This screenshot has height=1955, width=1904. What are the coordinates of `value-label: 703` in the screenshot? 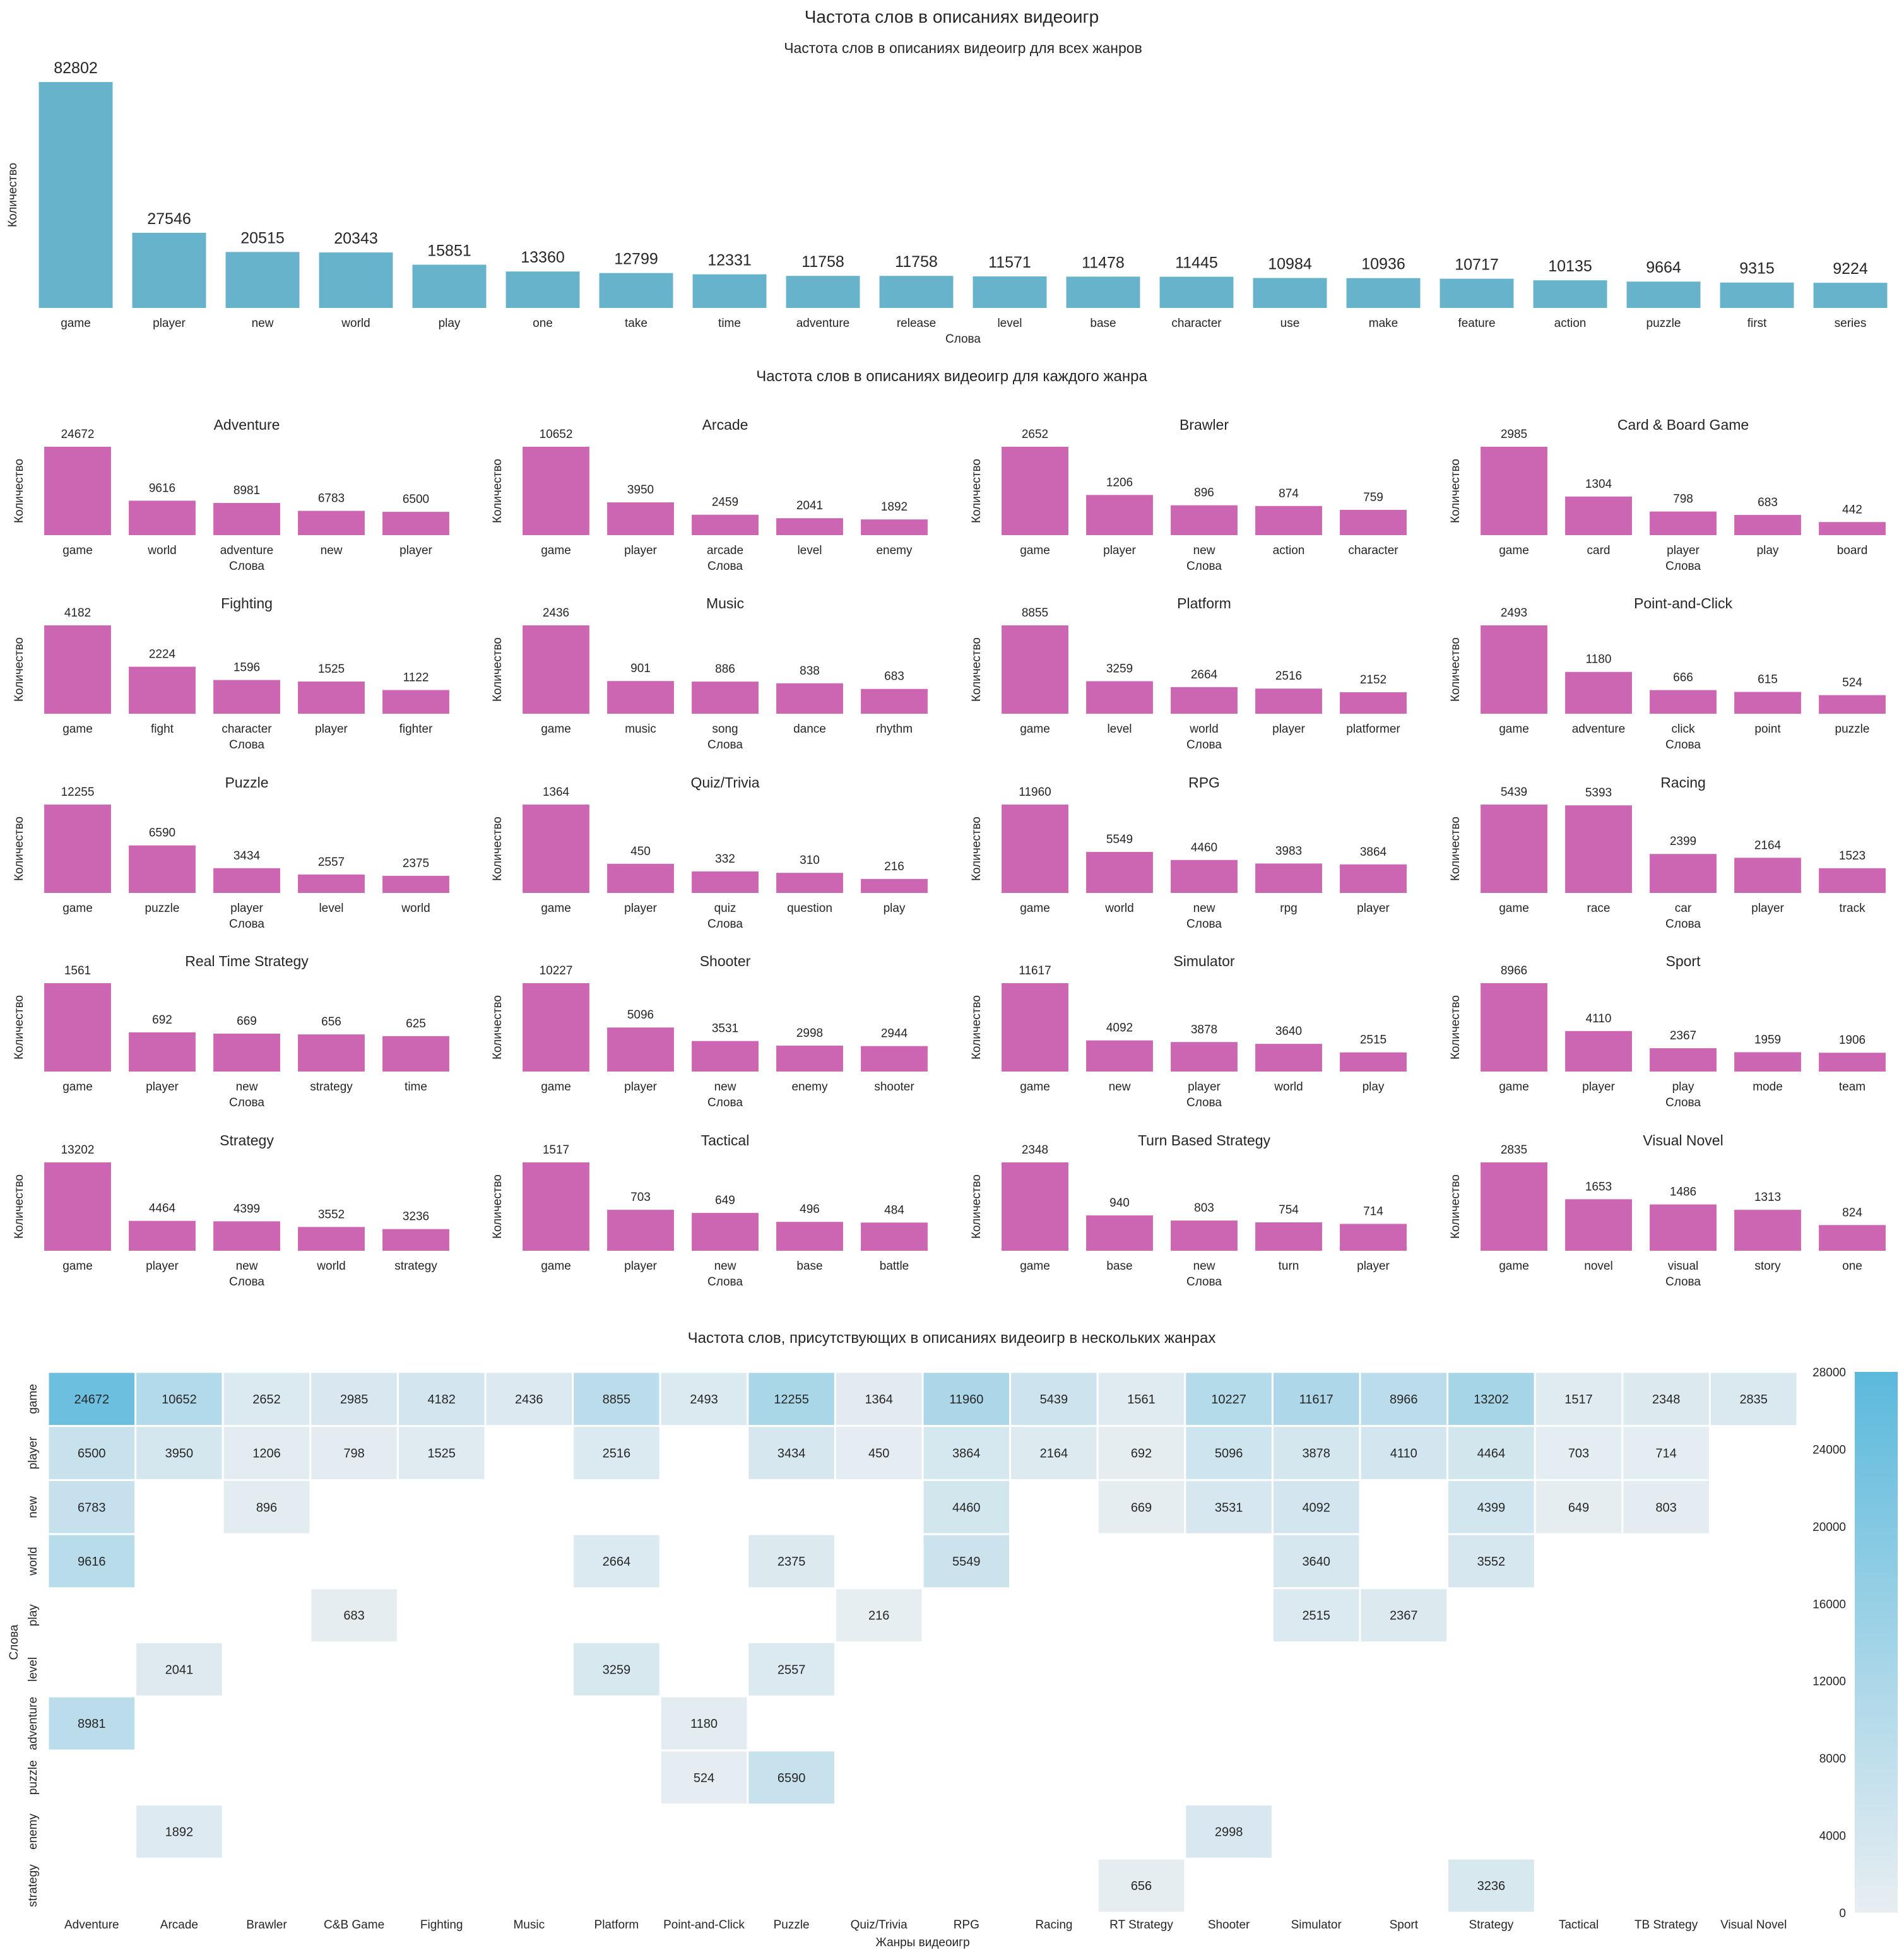 It's located at (640, 1197).